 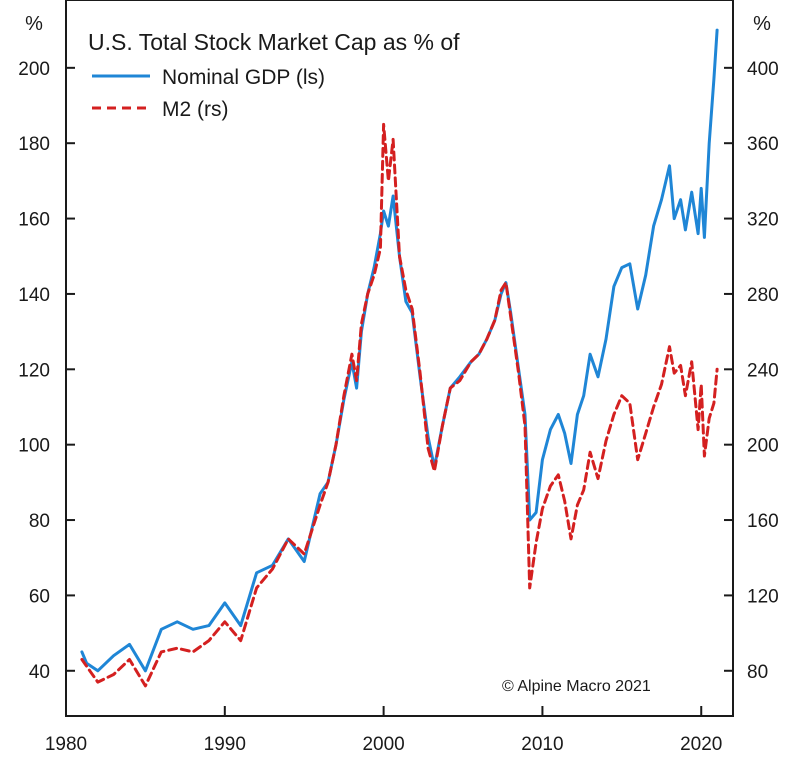 What do you see at coordinates (66, 744) in the screenshot?
I see `x-tick-label: 1980` at bounding box center [66, 744].